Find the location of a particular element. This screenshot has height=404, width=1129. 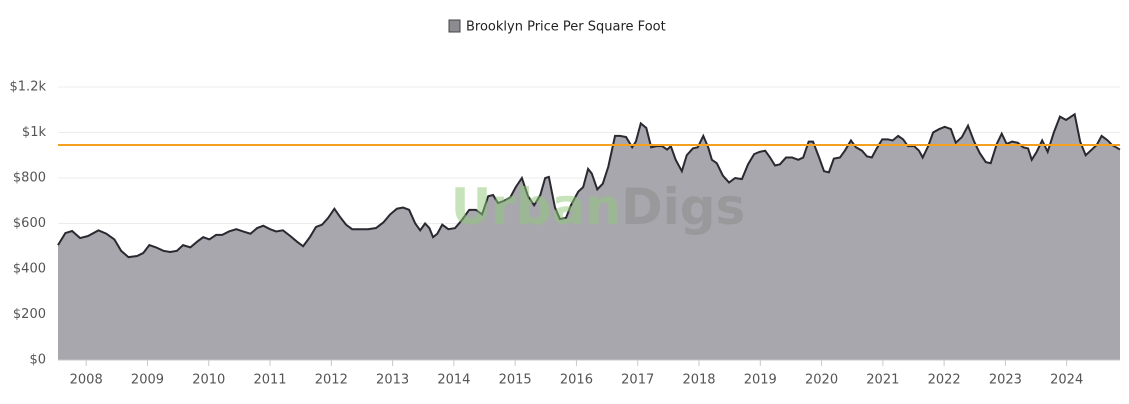

x-tick-label: 2022 is located at coordinates (944, 380).